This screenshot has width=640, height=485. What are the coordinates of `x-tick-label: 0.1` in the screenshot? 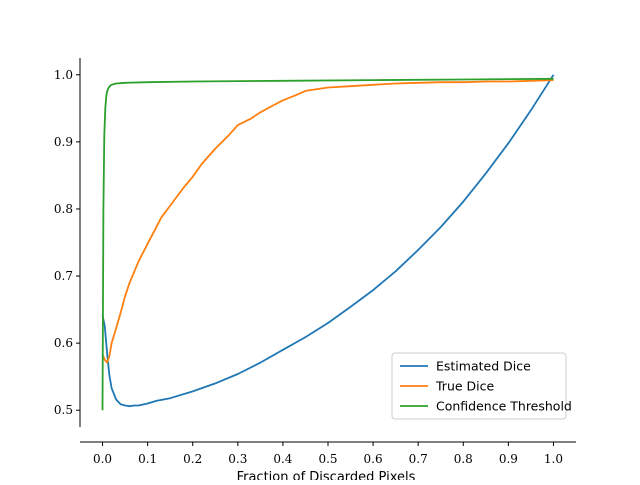 It's located at (147, 459).